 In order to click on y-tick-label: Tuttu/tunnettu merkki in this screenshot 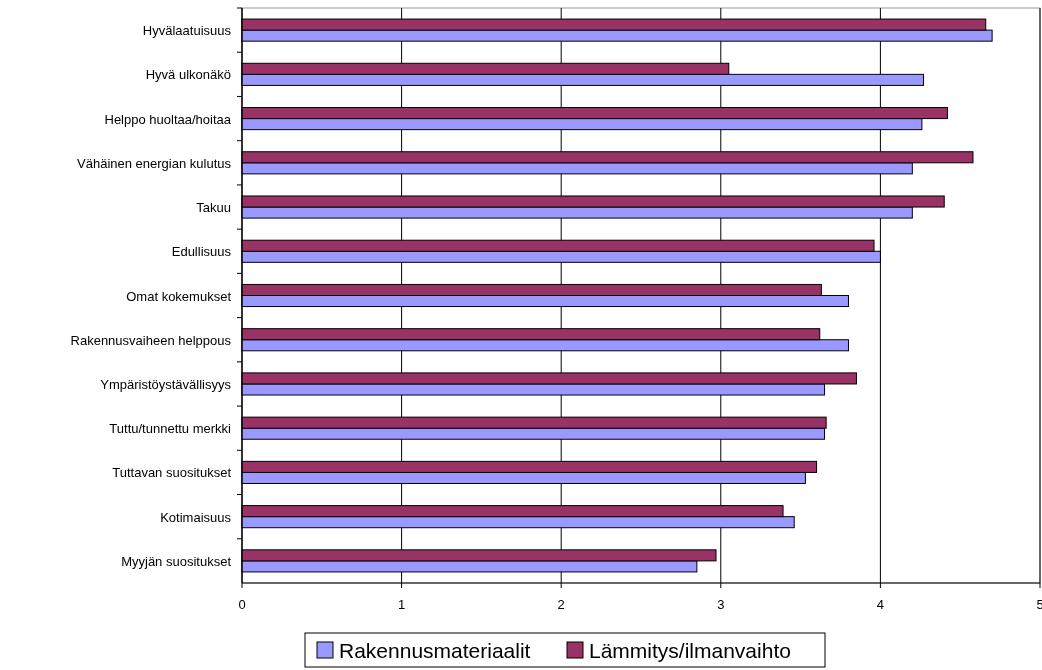, I will do `click(170, 429)`.